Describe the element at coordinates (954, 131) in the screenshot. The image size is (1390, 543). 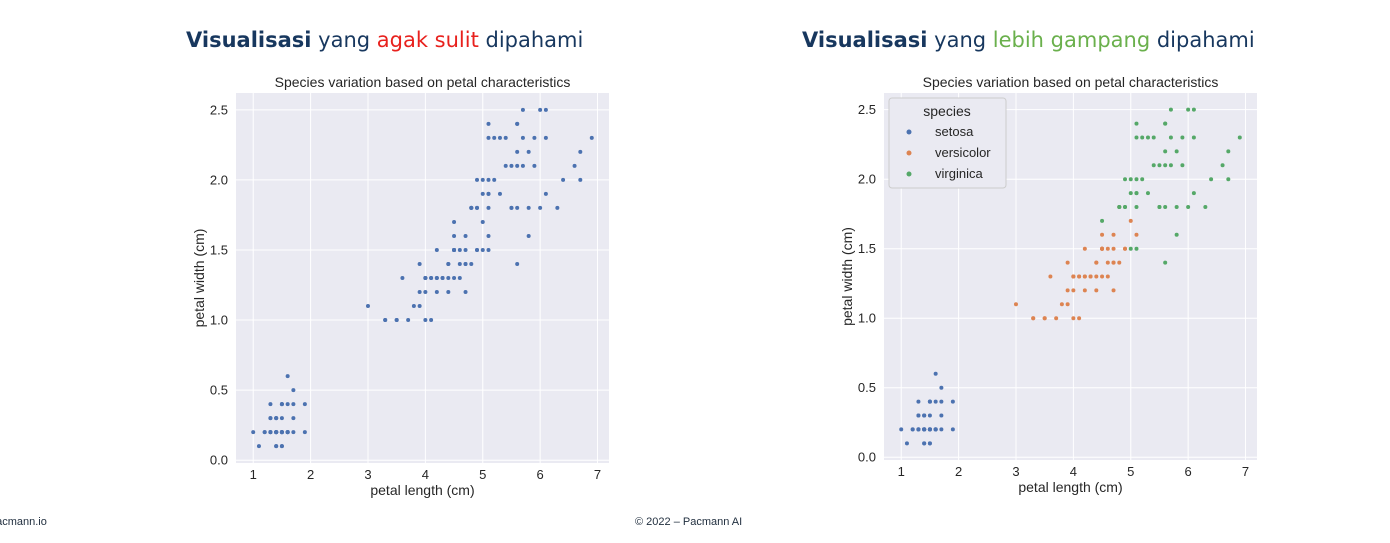
I see `legend-label: setosa` at that location.